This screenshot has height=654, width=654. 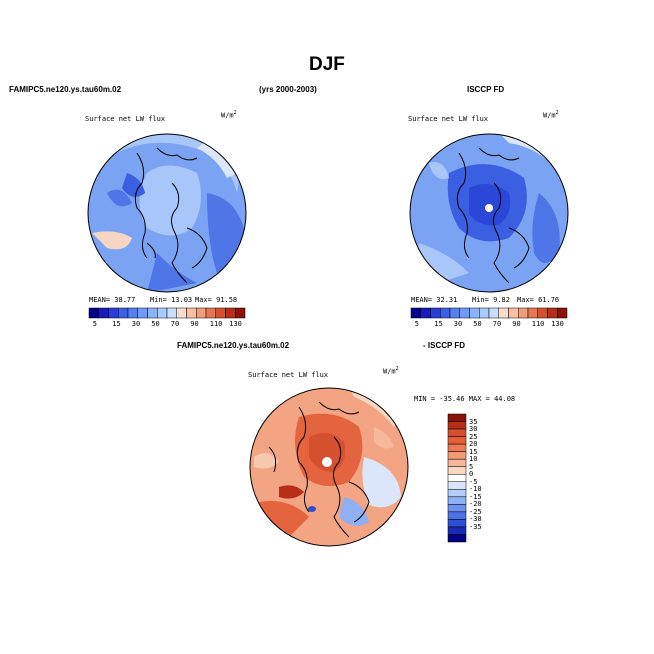 I want to click on obs-name-right: ISCCP FD, so click(x=486, y=89).